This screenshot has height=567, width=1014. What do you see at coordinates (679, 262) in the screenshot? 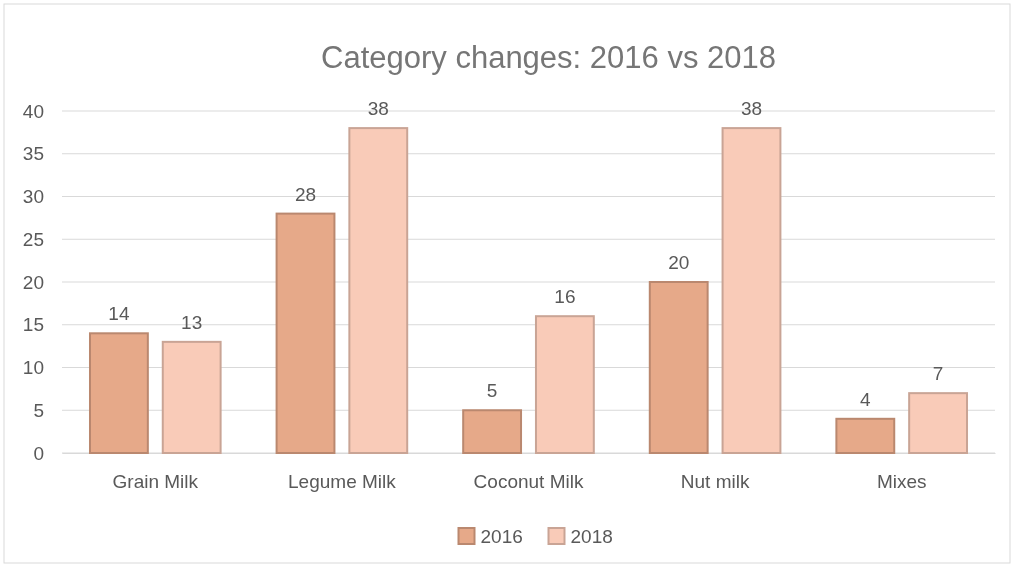
I see `data-label: 20` at bounding box center [679, 262].